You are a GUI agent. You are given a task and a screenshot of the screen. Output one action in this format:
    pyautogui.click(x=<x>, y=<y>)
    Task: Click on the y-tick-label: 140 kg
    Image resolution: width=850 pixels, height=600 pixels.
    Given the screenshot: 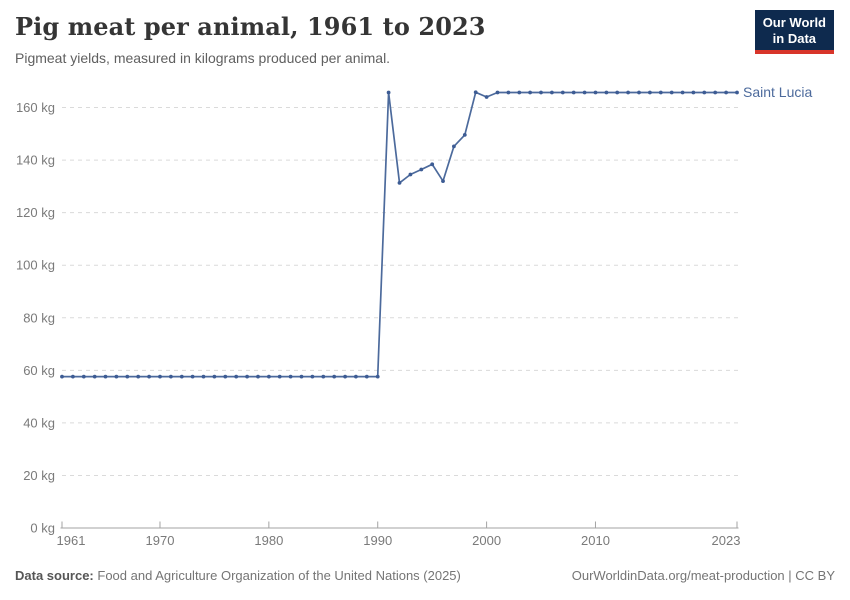 What is the action you would take?
    pyautogui.click(x=35, y=160)
    